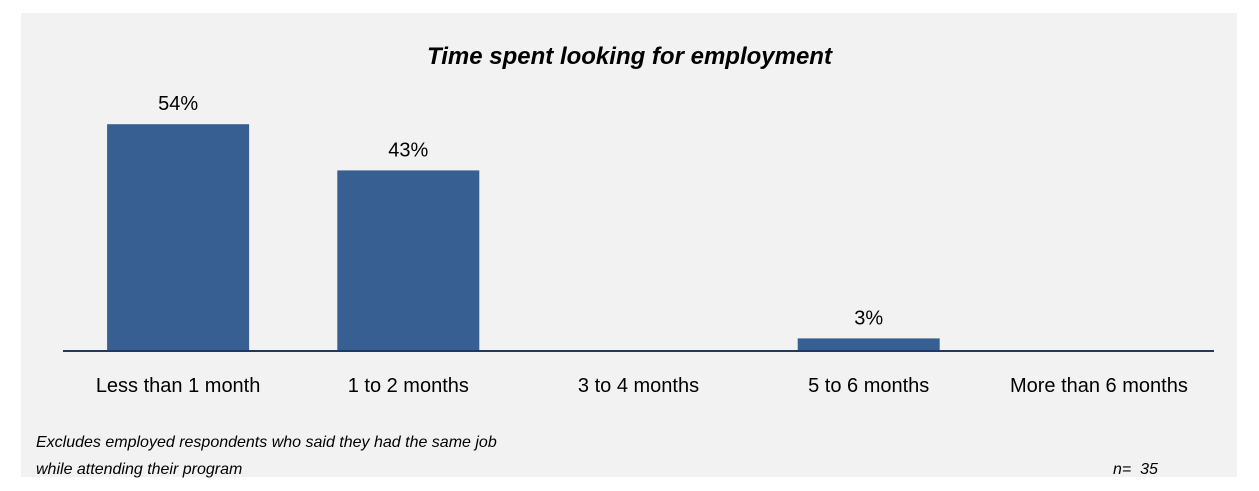 Image resolution: width=1259 pixels, height=491 pixels. What do you see at coordinates (868, 318) in the screenshot?
I see `data-label-4: 3%` at bounding box center [868, 318].